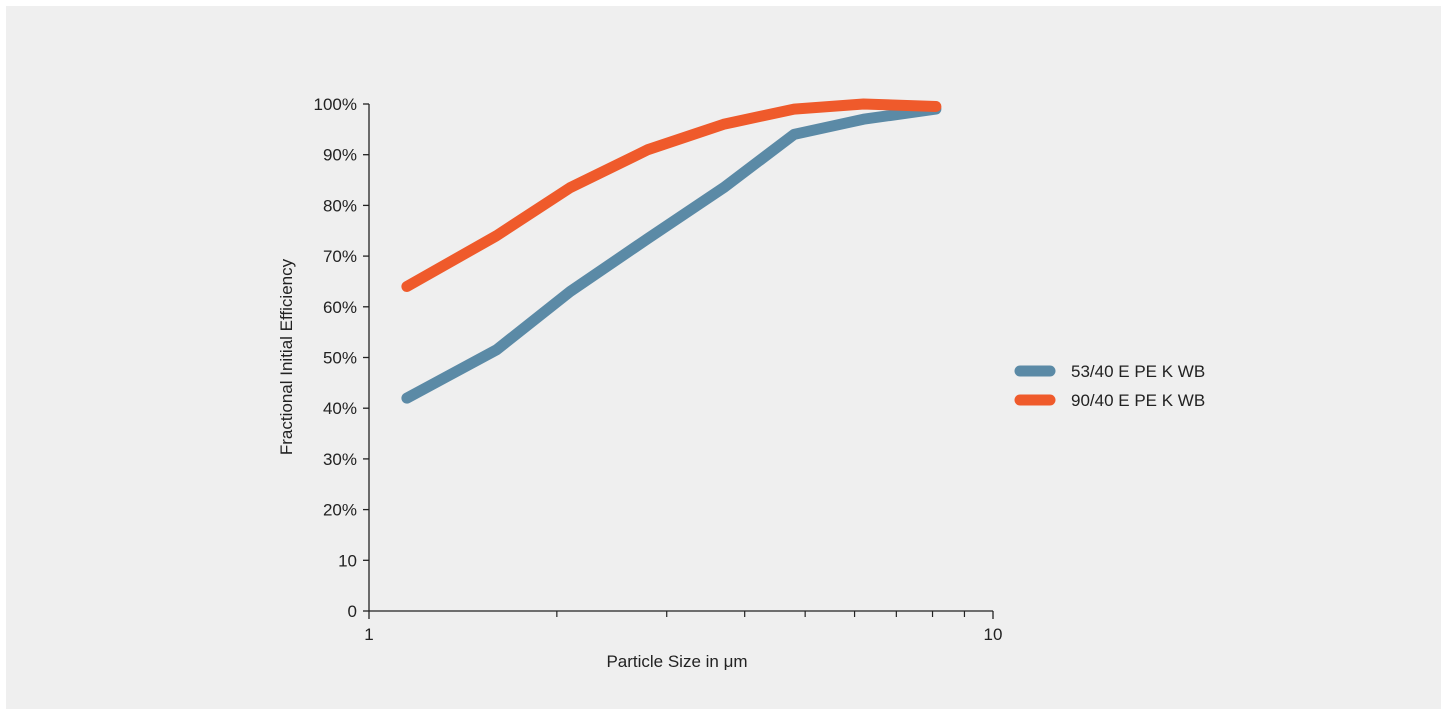 The width and height of the screenshot is (1447, 715). Describe the element at coordinates (1109, 386) in the screenshot. I see `legend: 53/40 E PE K WB 90/40 E PE K WB` at that location.